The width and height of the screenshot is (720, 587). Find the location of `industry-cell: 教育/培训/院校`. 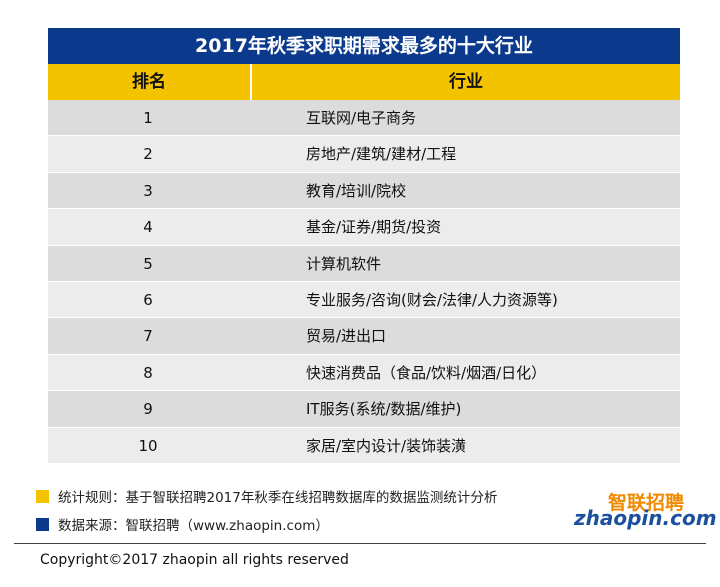

industry-cell: 教育/培训/院校 is located at coordinates (356, 190).